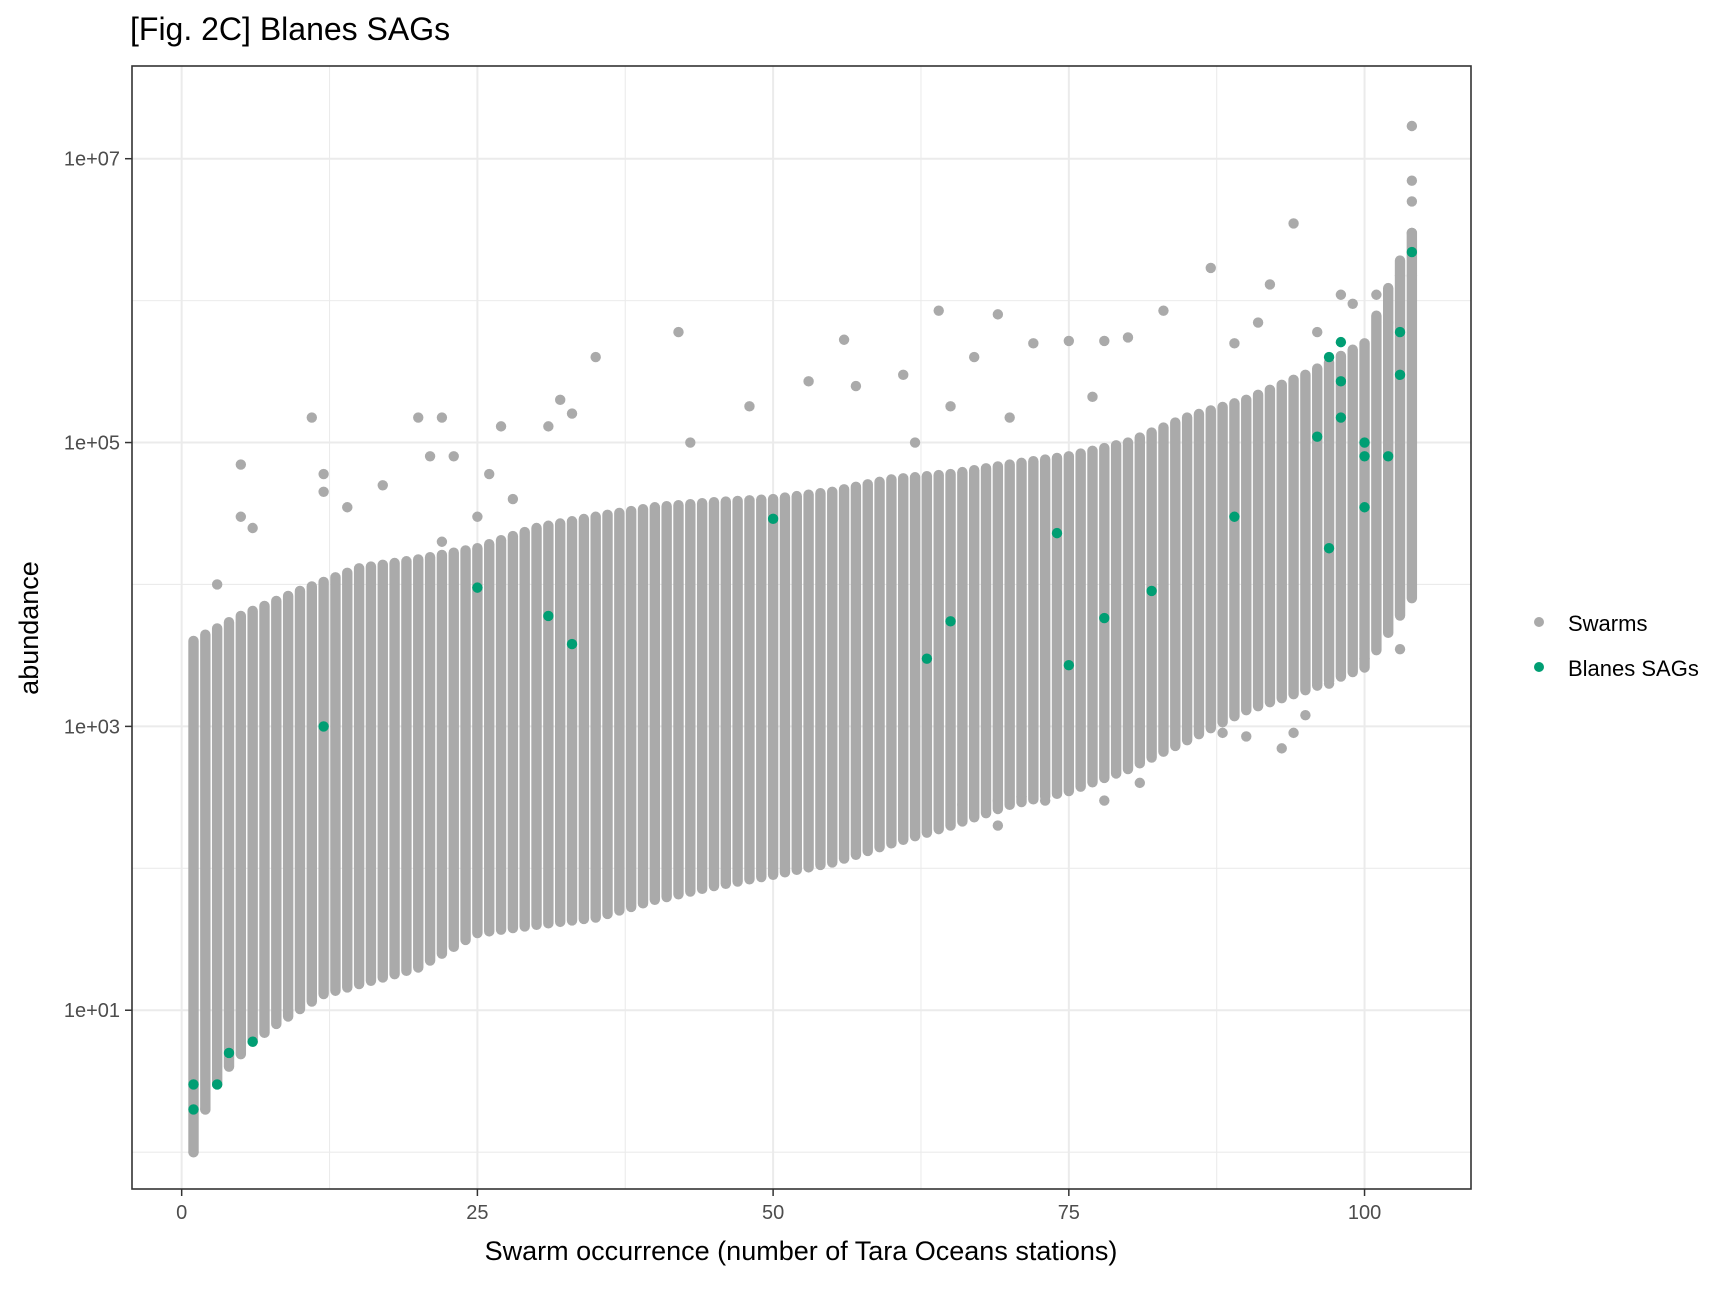 This screenshot has height=1301, width=1728. Describe the element at coordinates (92, 160) in the screenshot. I see `y-tick-label: 1e+07` at that location.